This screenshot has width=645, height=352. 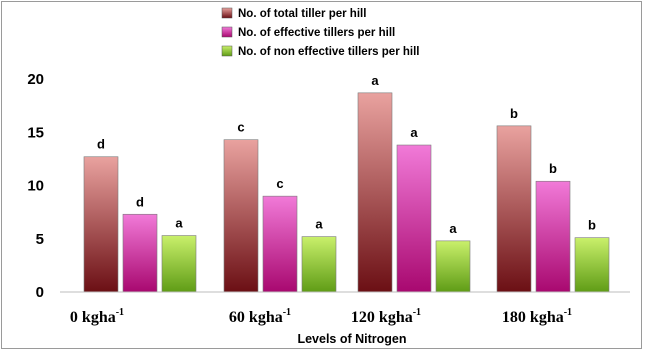 What do you see at coordinates (260, 316) in the screenshot?
I see `x-category-label: 60 kgha-1` at bounding box center [260, 316].